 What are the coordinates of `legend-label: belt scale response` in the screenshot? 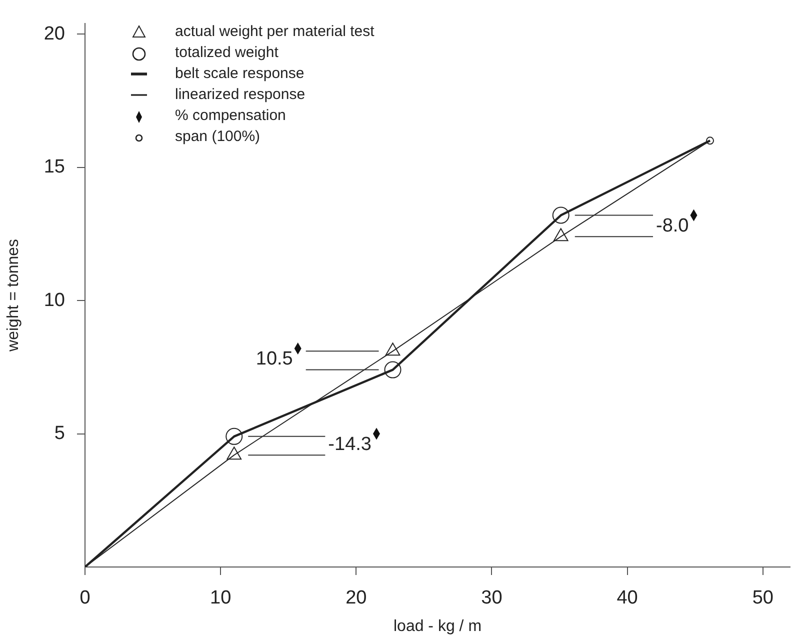 It's located at (239, 73).